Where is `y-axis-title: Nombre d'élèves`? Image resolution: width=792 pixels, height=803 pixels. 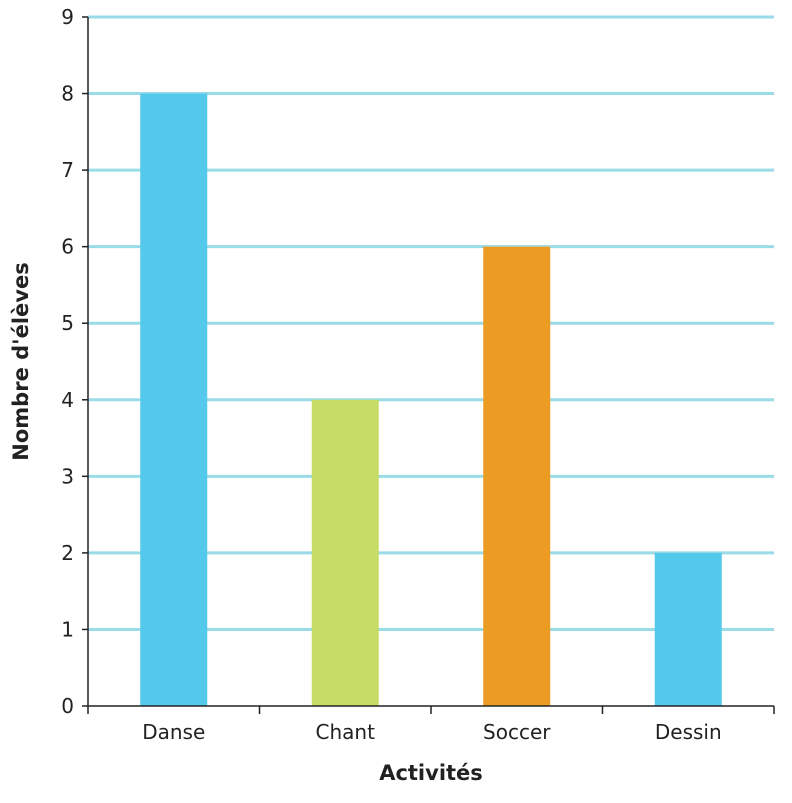 y-axis-title: Nombre d'élèves is located at coordinates (21, 361).